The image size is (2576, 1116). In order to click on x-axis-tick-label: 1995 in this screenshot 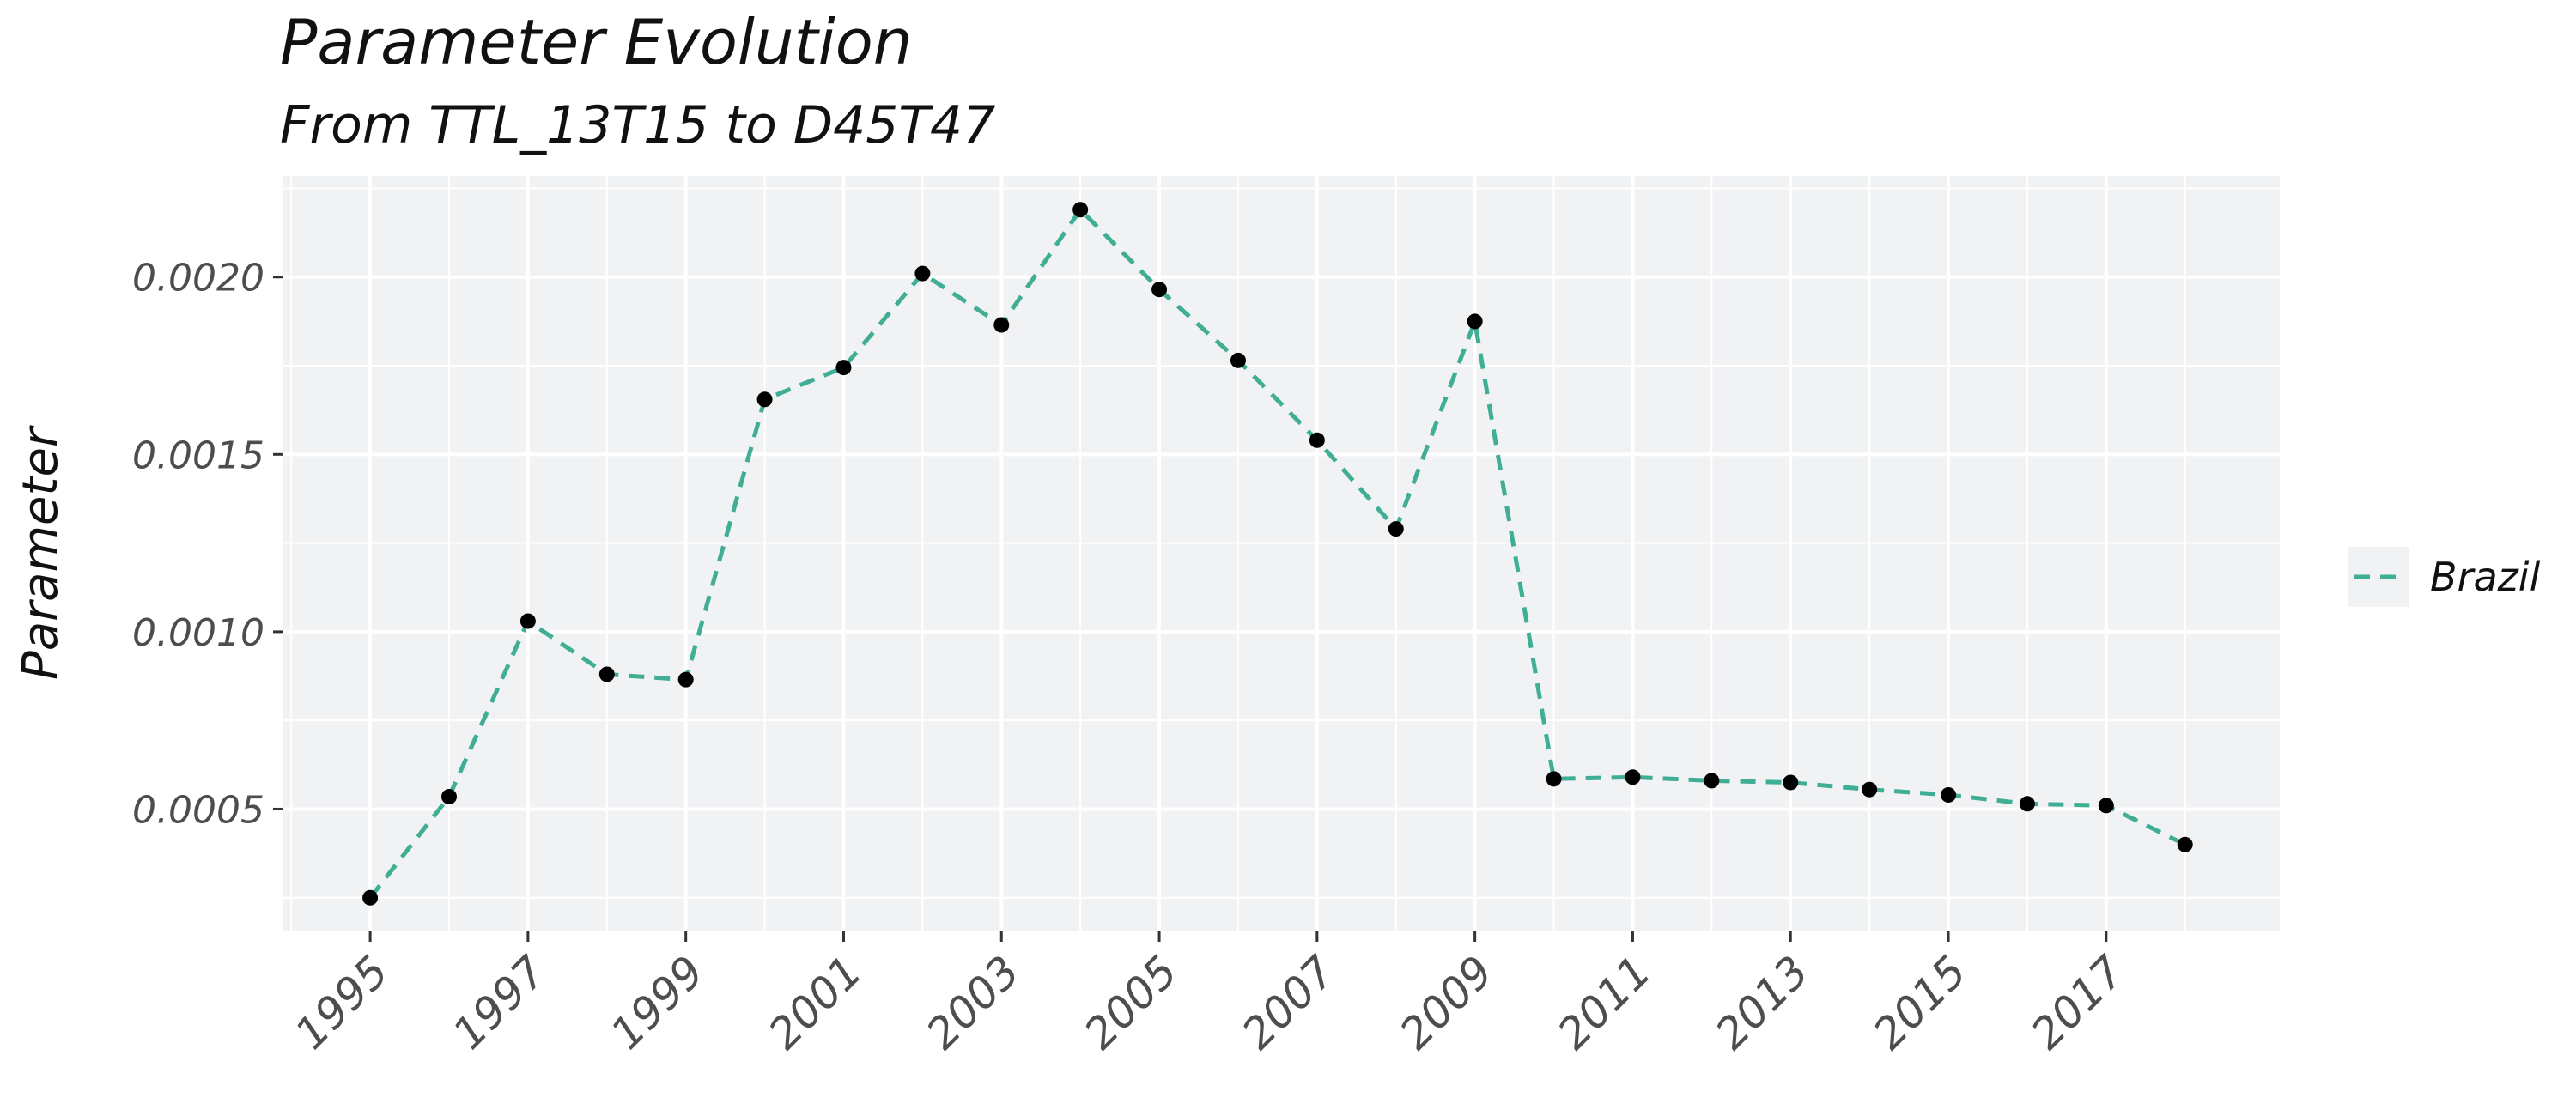, I will do `click(342, 1002)`.